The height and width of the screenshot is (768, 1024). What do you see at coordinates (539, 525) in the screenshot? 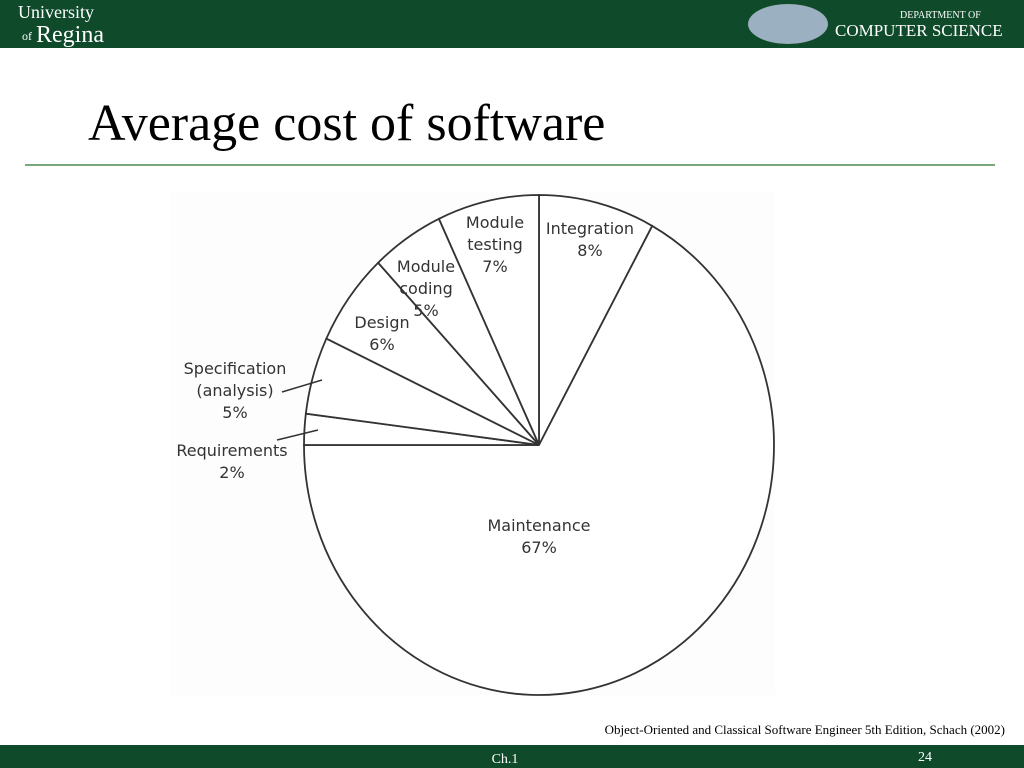
I see `category-label: Maintenance` at bounding box center [539, 525].